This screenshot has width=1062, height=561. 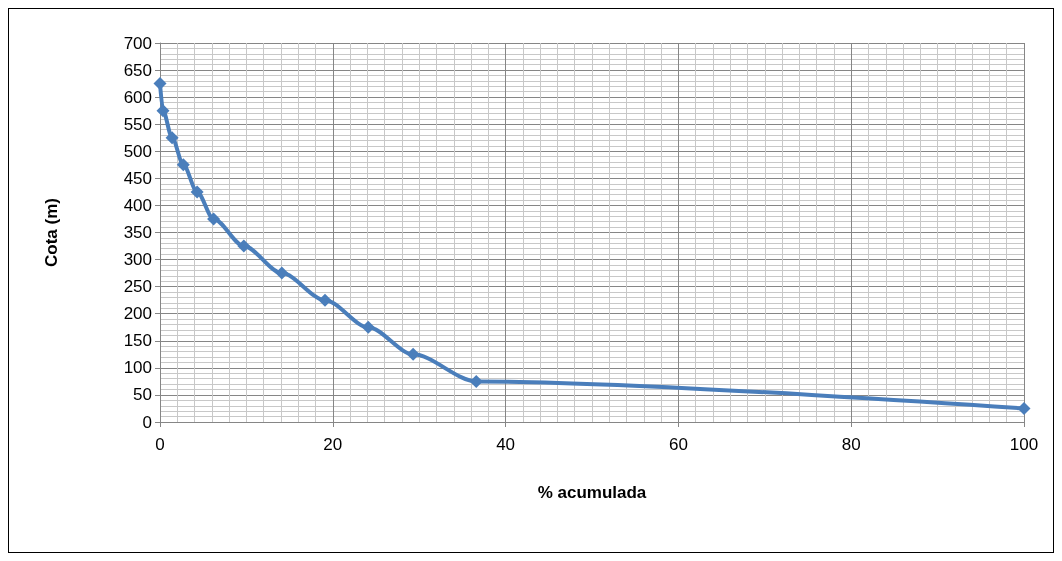 What do you see at coordinates (137, 70) in the screenshot?
I see `y-tick-label: 650` at bounding box center [137, 70].